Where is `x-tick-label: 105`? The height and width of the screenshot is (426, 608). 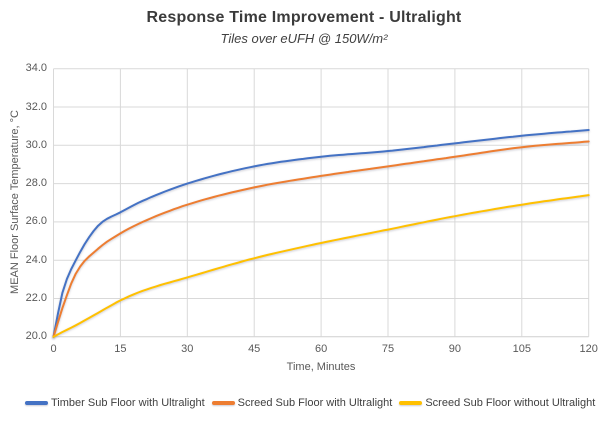 x-tick-label: 105 is located at coordinates (521, 349).